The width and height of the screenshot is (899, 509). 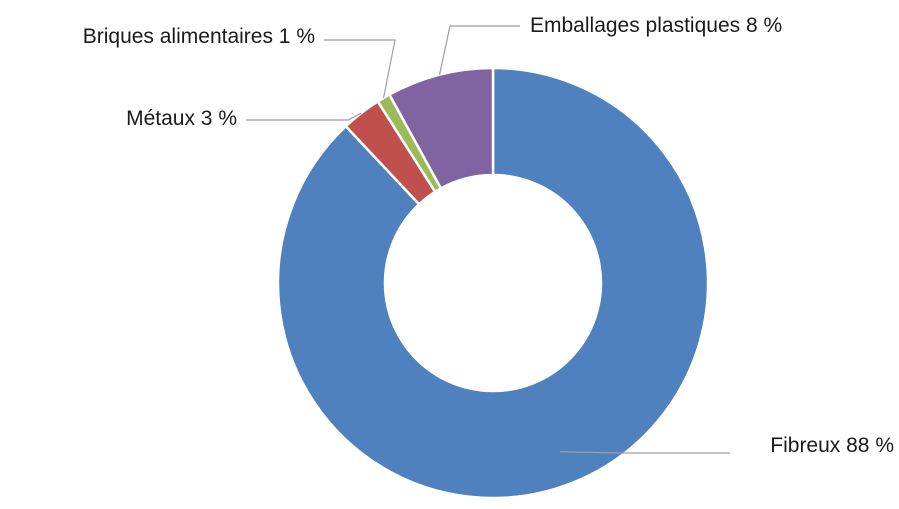 I want to click on leader-line-emballages-plastiques, so click(x=479, y=50).